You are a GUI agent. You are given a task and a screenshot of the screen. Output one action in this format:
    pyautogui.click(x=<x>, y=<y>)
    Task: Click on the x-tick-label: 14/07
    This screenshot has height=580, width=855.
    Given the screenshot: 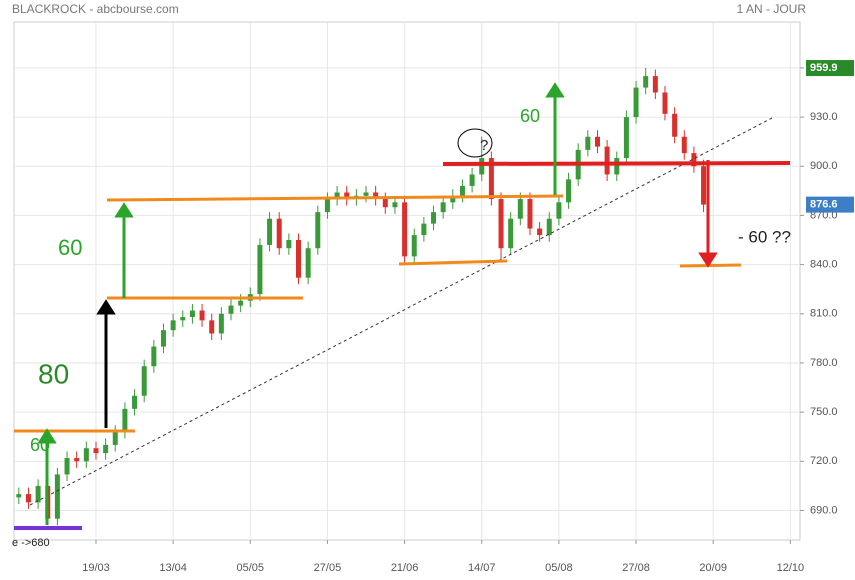 What is the action you would take?
    pyautogui.click(x=482, y=568)
    